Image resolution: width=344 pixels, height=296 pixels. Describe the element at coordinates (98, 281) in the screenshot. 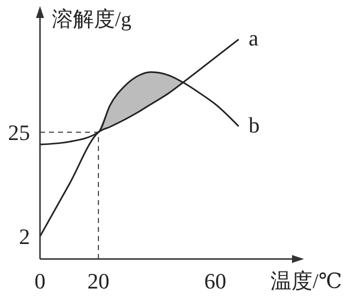

I see `x-tick-label: 20` at that location.